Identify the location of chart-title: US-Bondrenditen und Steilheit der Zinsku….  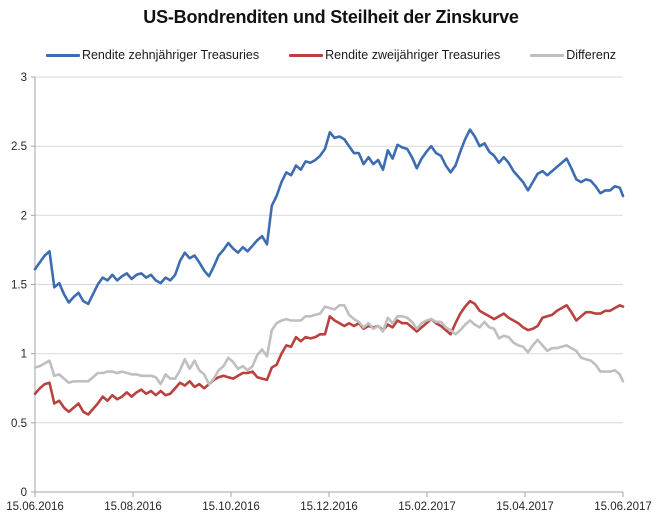
(331, 17).